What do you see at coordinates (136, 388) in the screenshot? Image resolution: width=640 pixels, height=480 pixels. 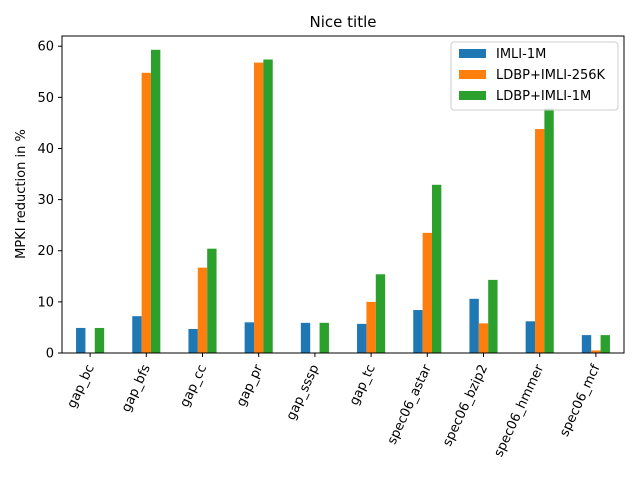 I see `x-tick-label: gap_bfs` at bounding box center [136, 388].